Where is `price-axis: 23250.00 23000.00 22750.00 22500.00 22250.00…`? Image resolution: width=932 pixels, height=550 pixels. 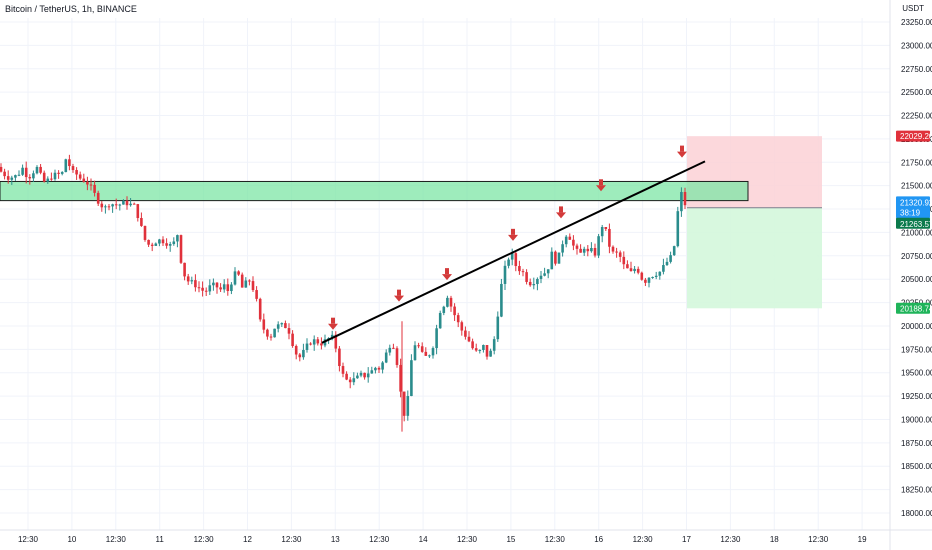
price-axis: 23250.00 23000.00 22750.00 22500.00 22250.00… is located at coordinates (910, 275).